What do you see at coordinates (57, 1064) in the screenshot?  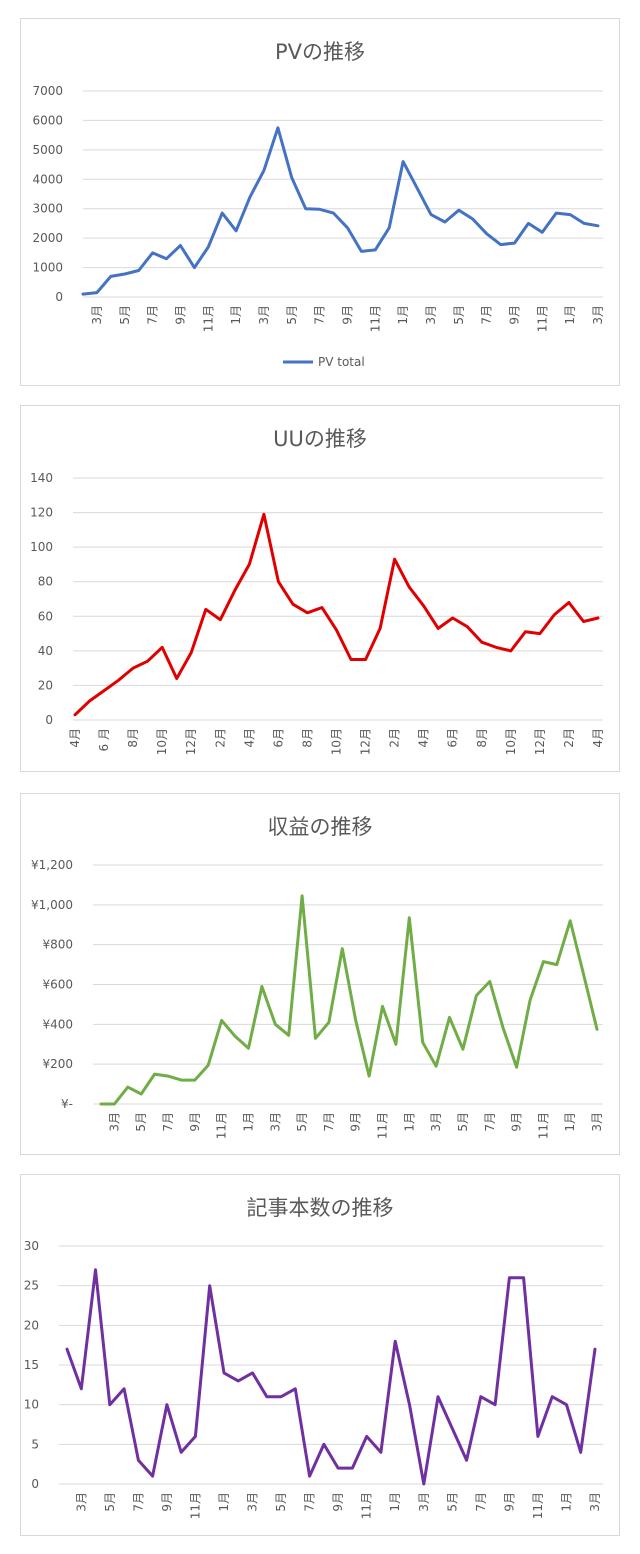 I see `y-tick-label: ¥200` at bounding box center [57, 1064].